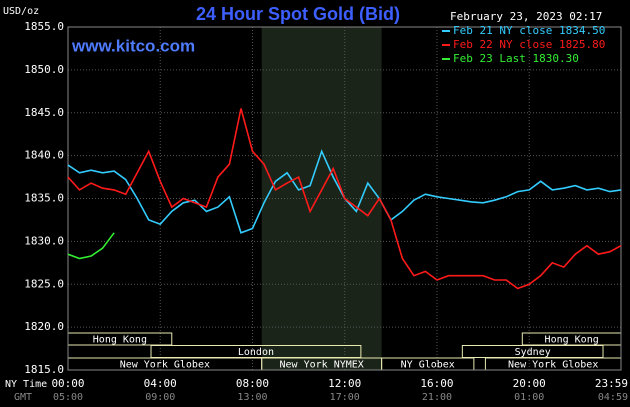  I want to click on x-tick-label: 00:00, so click(67, 383).